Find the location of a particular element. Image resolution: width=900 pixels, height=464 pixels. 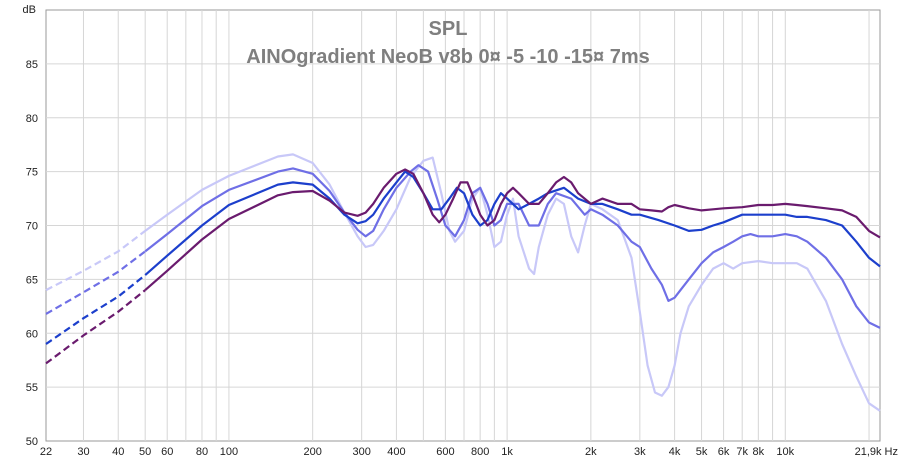

x-tick-label: 60 is located at coordinates (167, 452).